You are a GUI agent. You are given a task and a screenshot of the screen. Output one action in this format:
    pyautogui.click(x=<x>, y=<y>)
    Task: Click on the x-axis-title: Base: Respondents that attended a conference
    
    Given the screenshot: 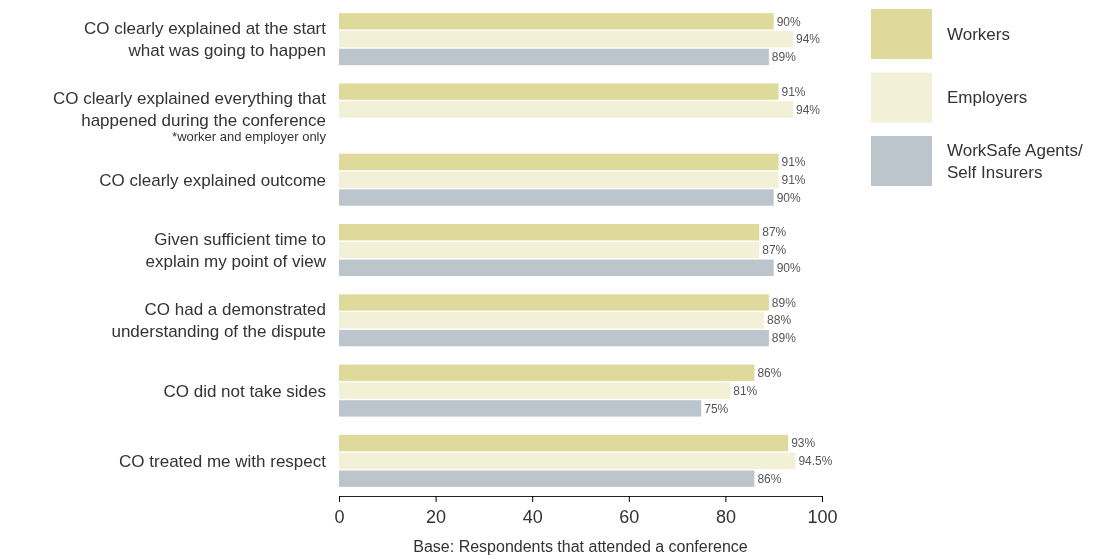 What is the action you would take?
    pyautogui.click(x=580, y=546)
    